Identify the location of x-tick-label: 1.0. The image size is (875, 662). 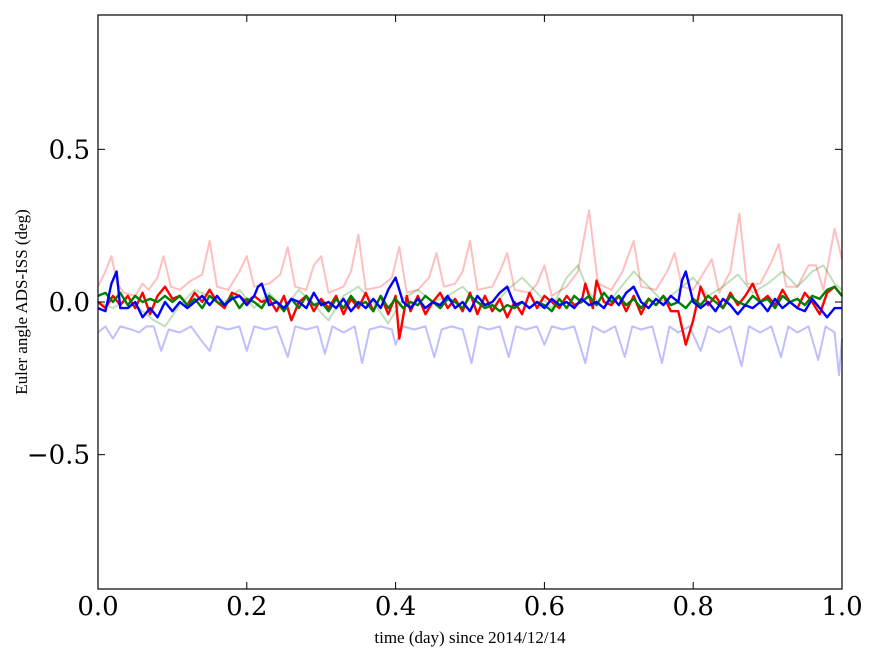
(841, 607).